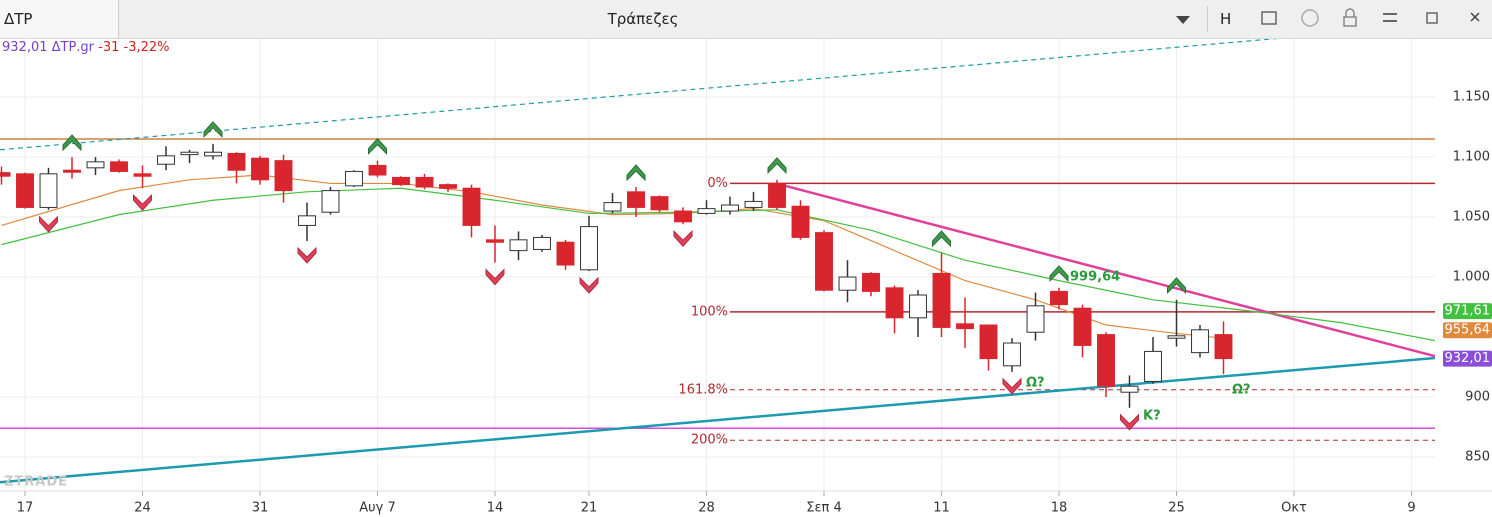 The height and width of the screenshot is (517, 1492). What do you see at coordinates (823, 508) in the screenshot?
I see `x-tick-label: Σεπ 4` at bounding box center [823, 508].